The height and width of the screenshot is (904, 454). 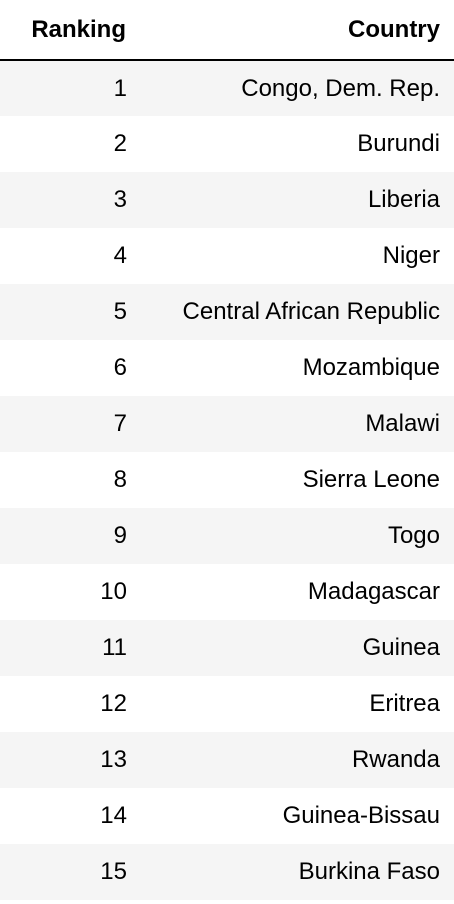 I want to click on table-row: 10 Madagascar, so click(x=227, y=592).